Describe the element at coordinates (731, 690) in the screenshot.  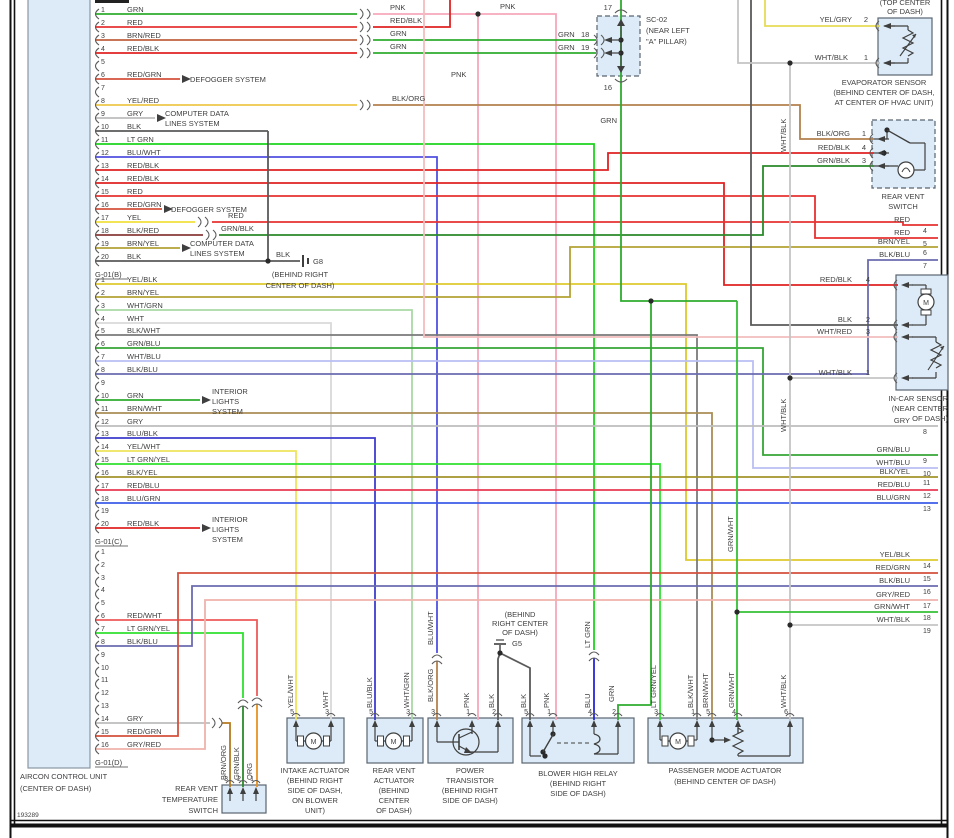
I see `vertical-wire-label: GRN/WHT` at that location.